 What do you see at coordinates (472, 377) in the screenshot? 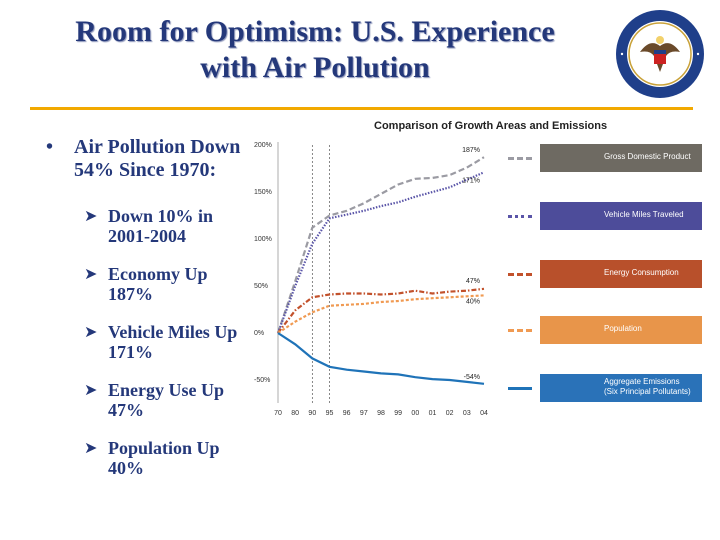
I see `series-end-label: -54%` at bounding box center [472, 377].